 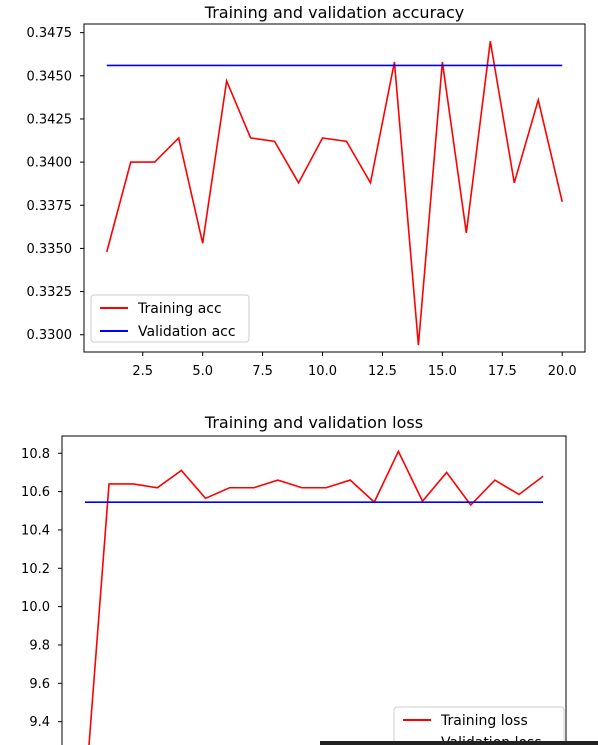 I want to click on loss-y-tick-label: 10.8, so click(x=35, y=454).